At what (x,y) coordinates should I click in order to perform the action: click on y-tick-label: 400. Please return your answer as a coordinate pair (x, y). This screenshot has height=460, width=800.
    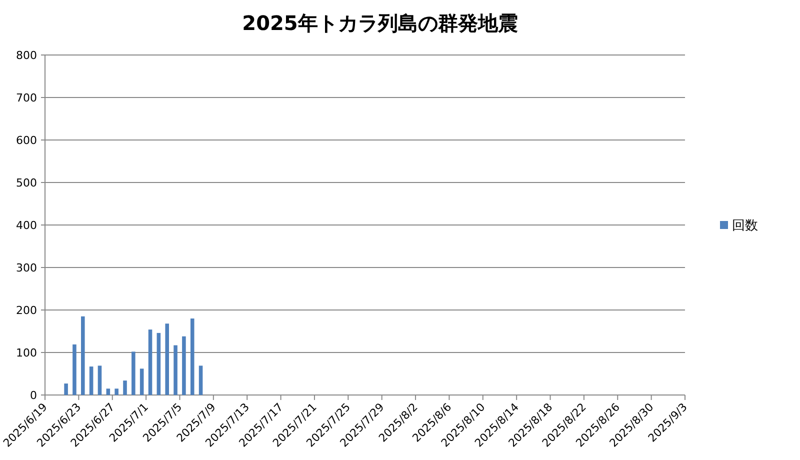
    Looking at the image, I should click on (26, 225).